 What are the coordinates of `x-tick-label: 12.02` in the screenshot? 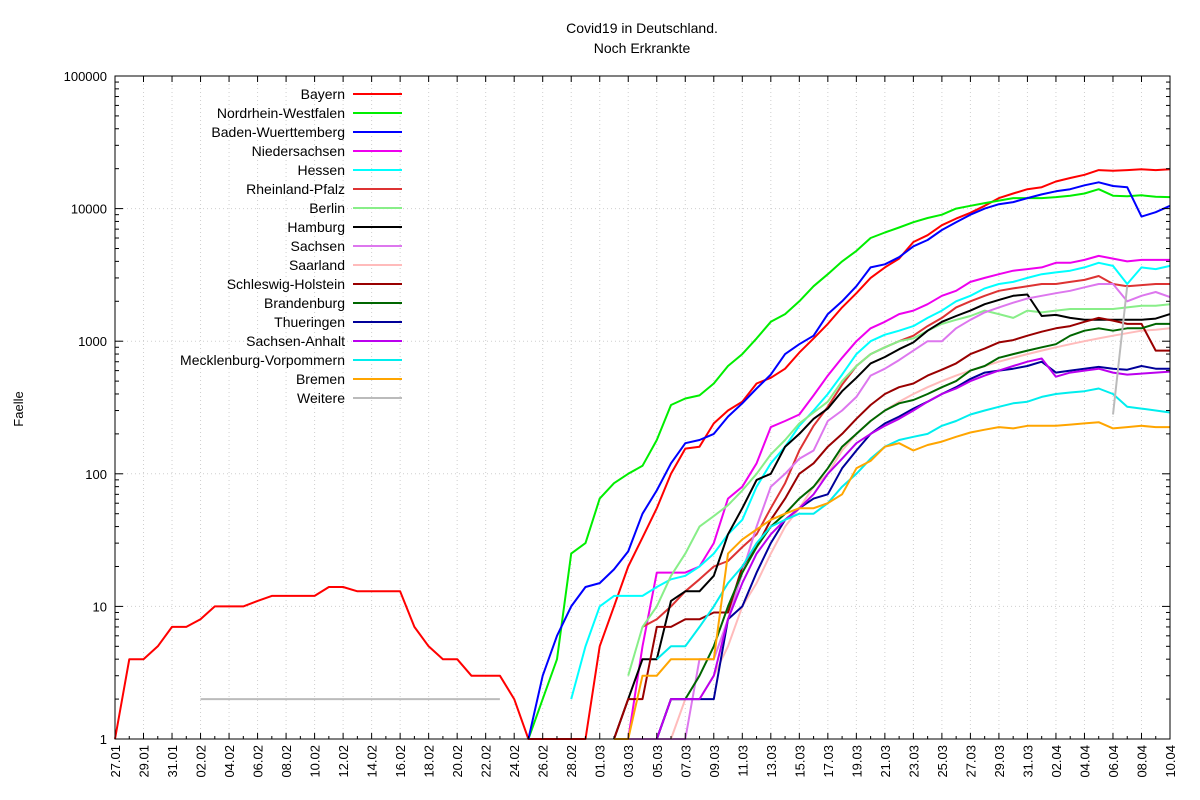 It's located at (343, 761).